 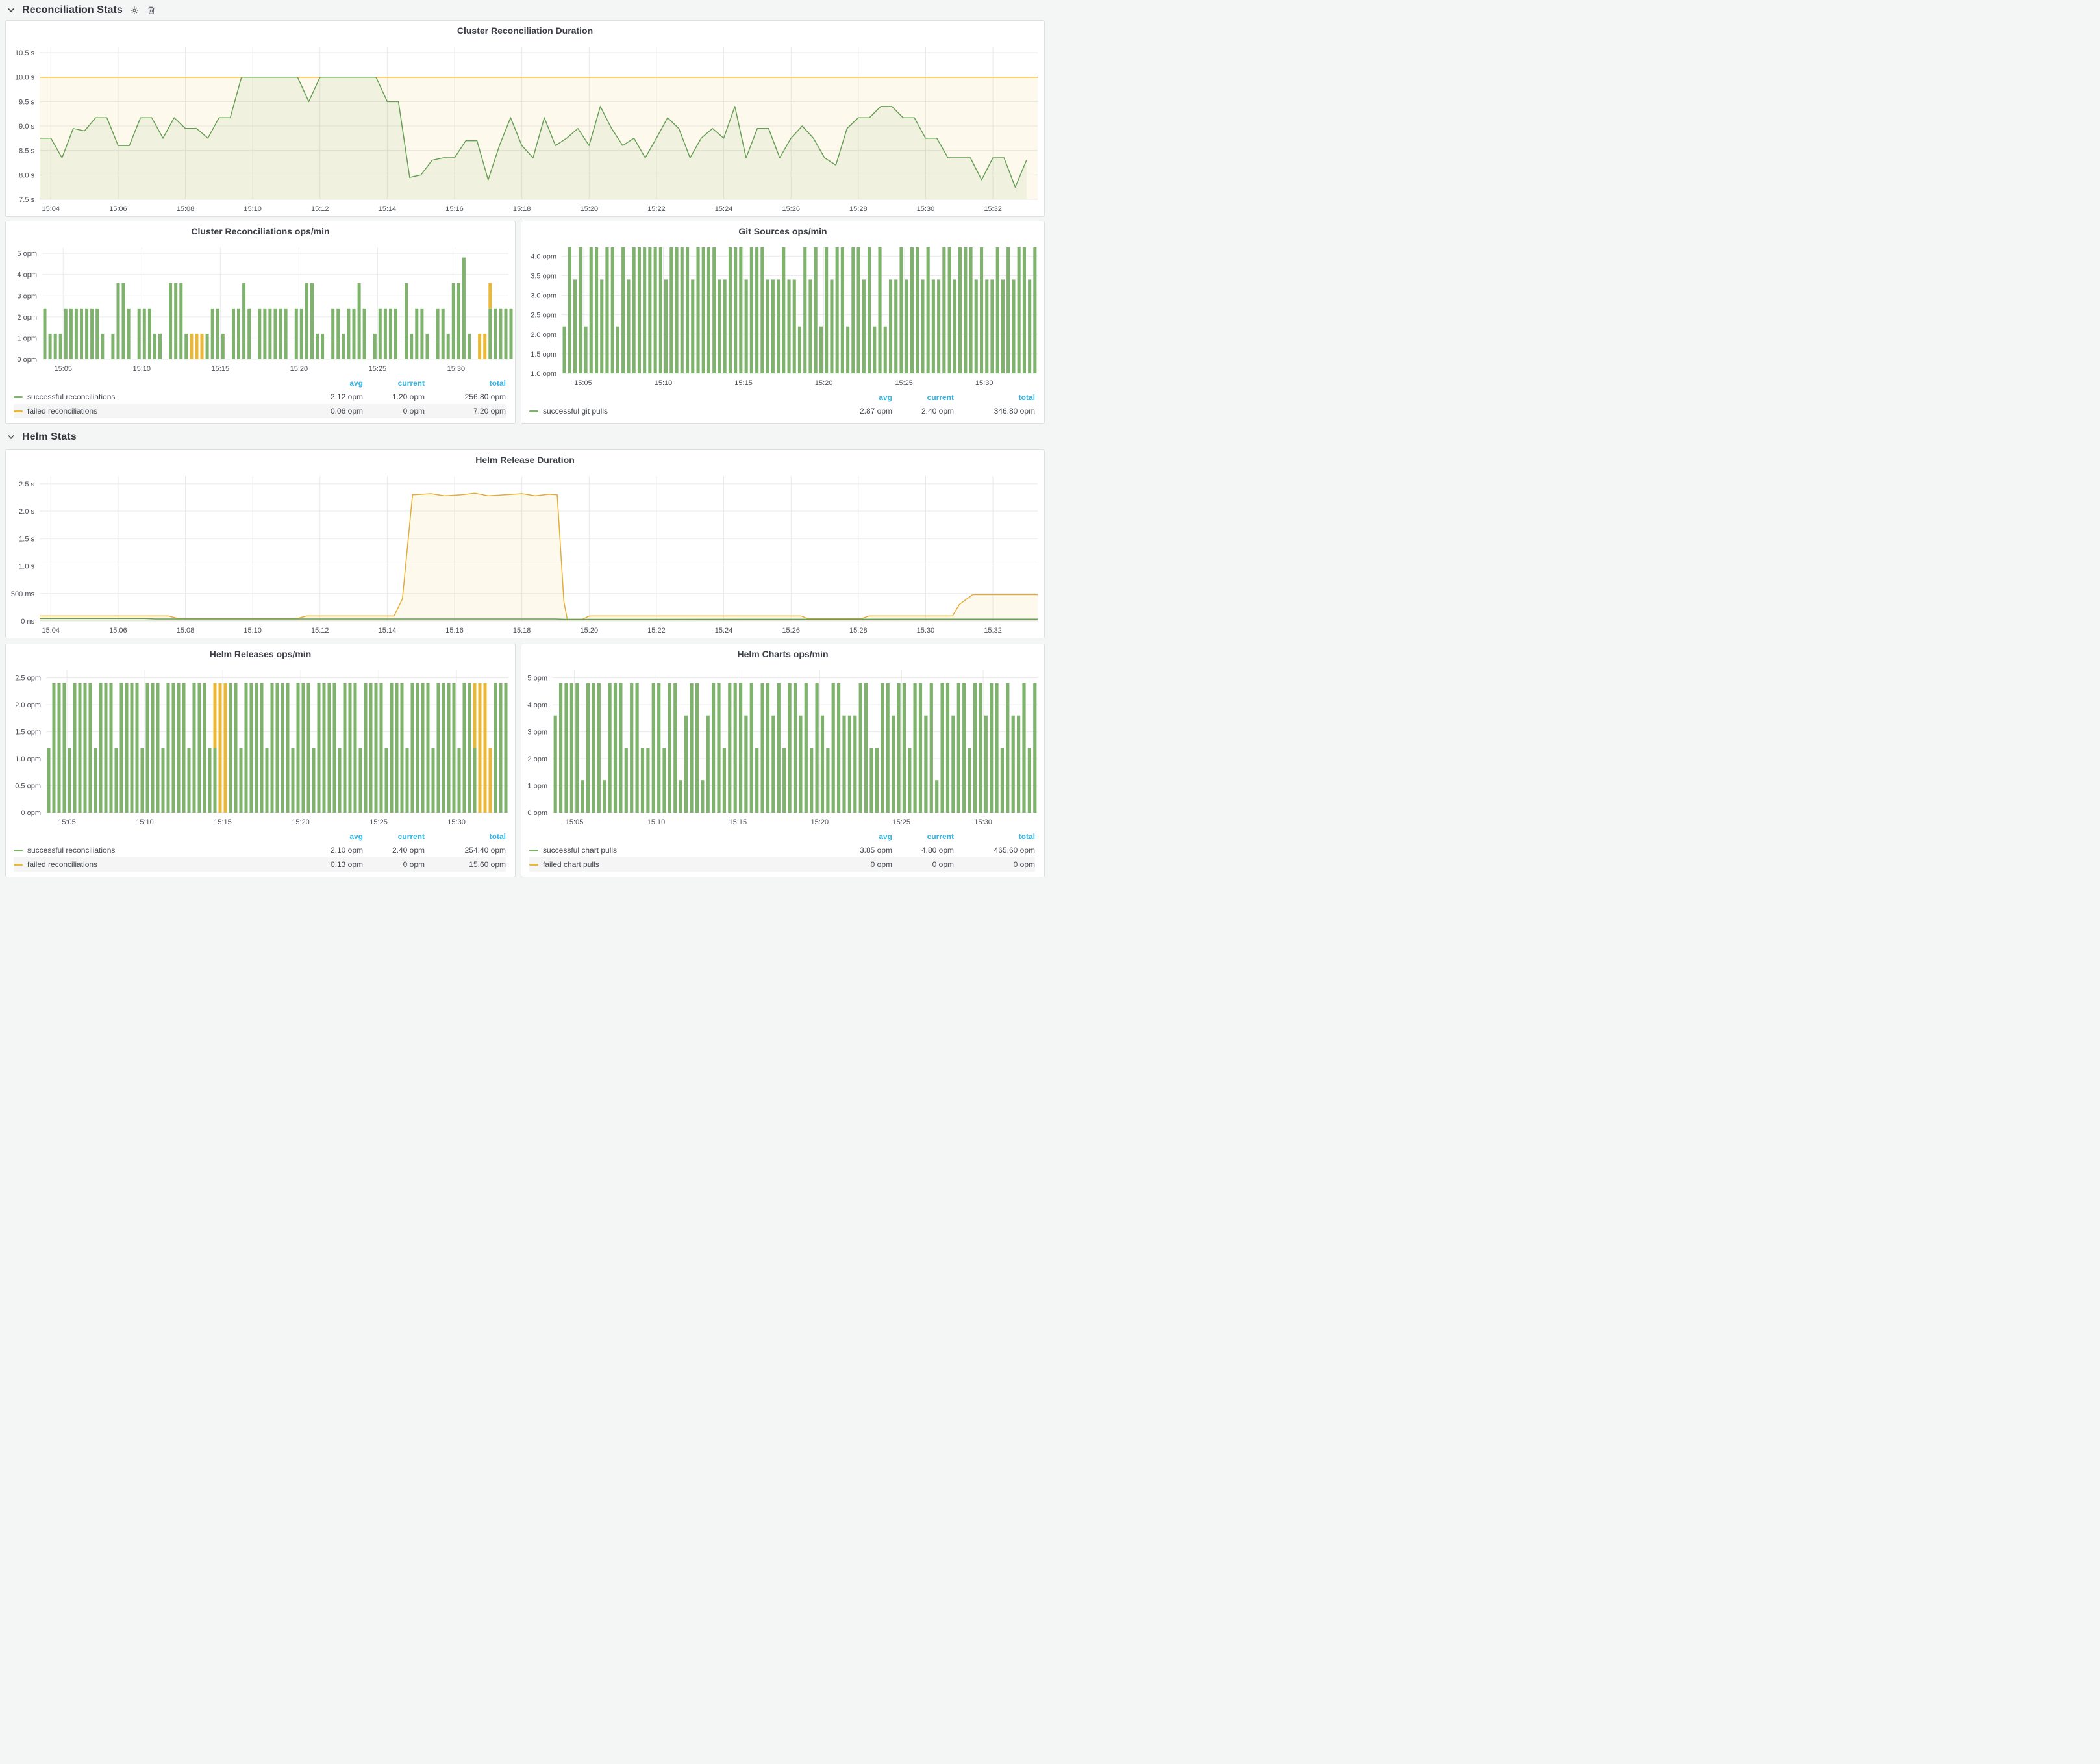 I want to click on svg-text: 15:18, so click(x=522, y=209).